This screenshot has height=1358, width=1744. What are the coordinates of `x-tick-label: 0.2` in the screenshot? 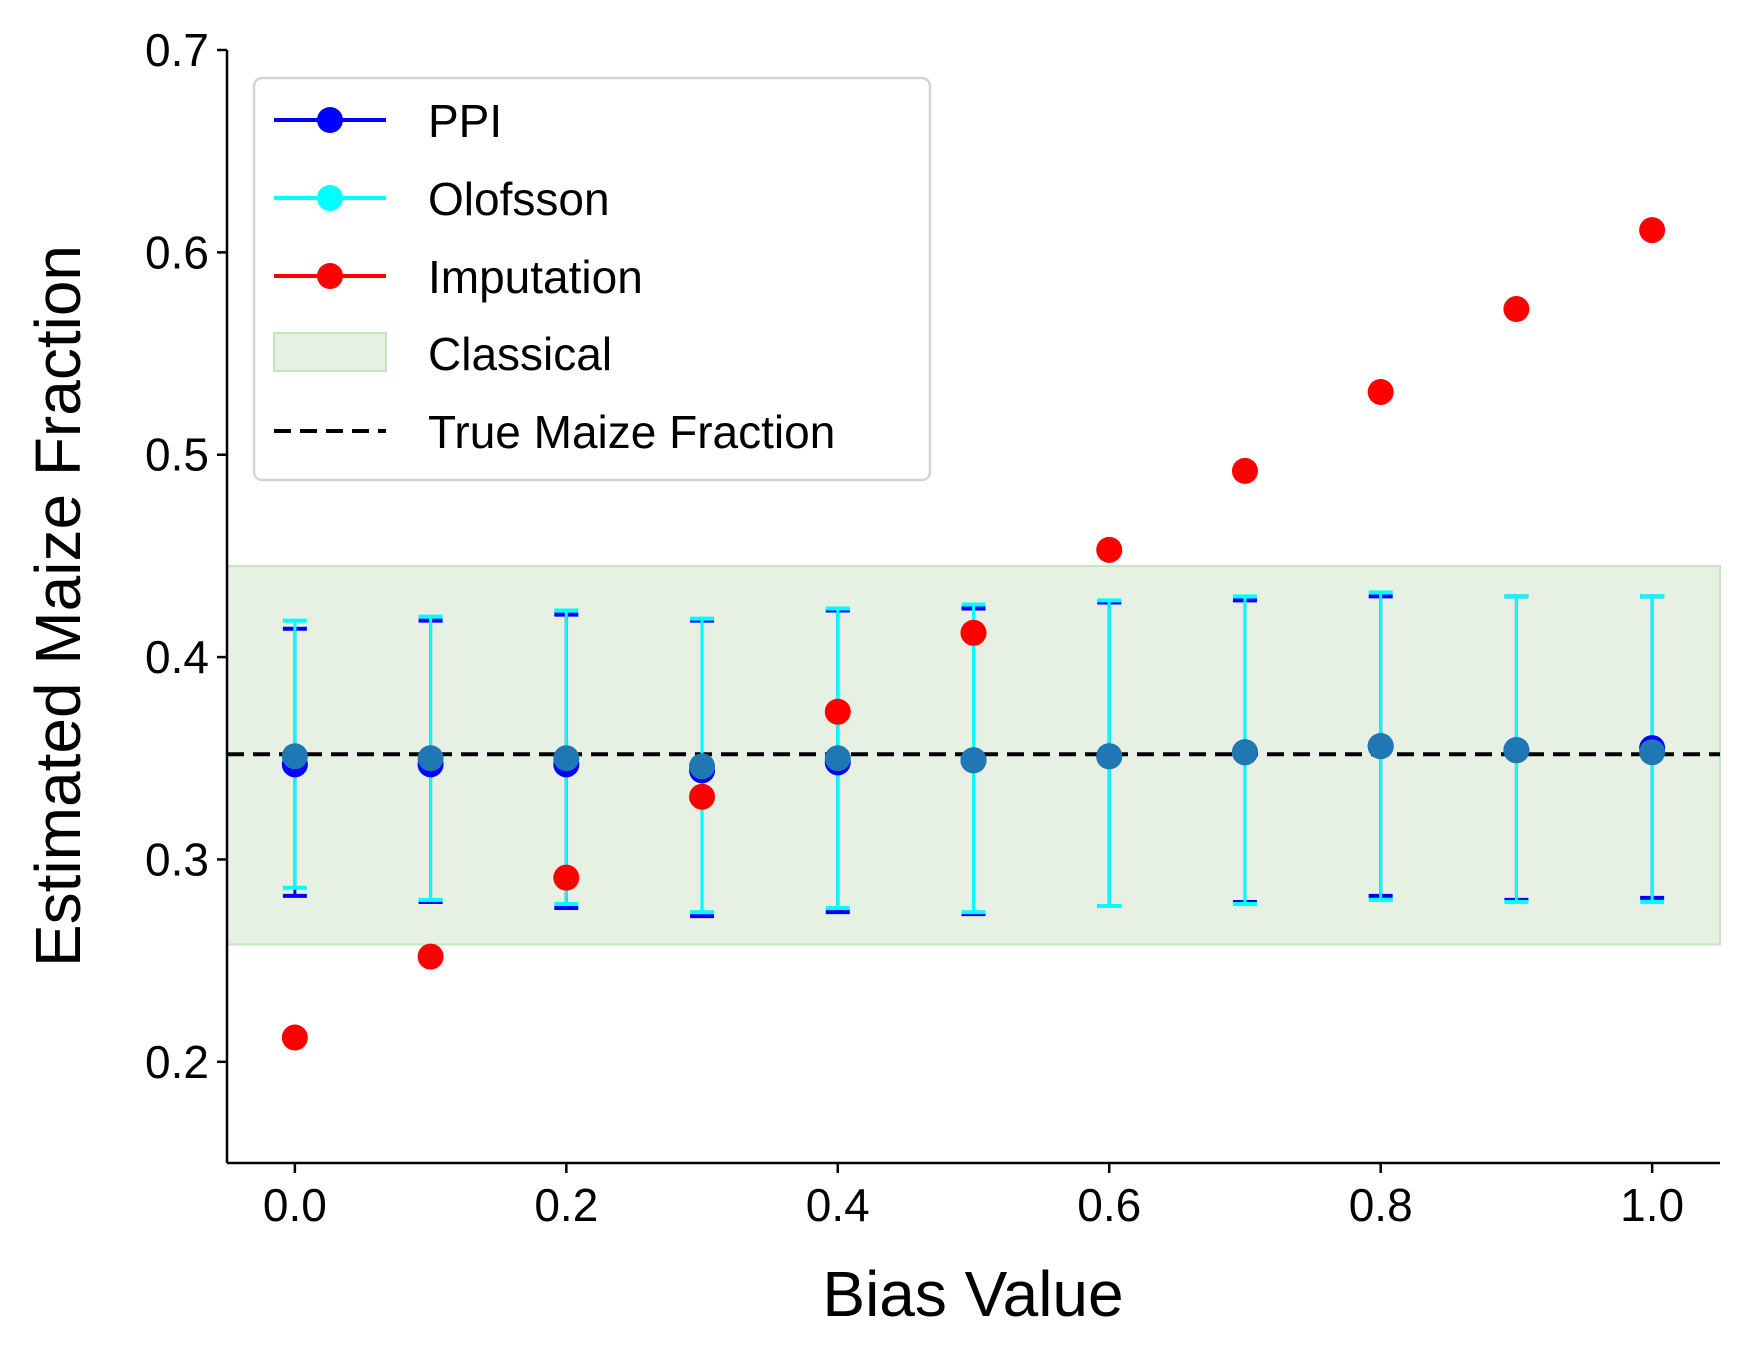 It's located at (566, 1205).